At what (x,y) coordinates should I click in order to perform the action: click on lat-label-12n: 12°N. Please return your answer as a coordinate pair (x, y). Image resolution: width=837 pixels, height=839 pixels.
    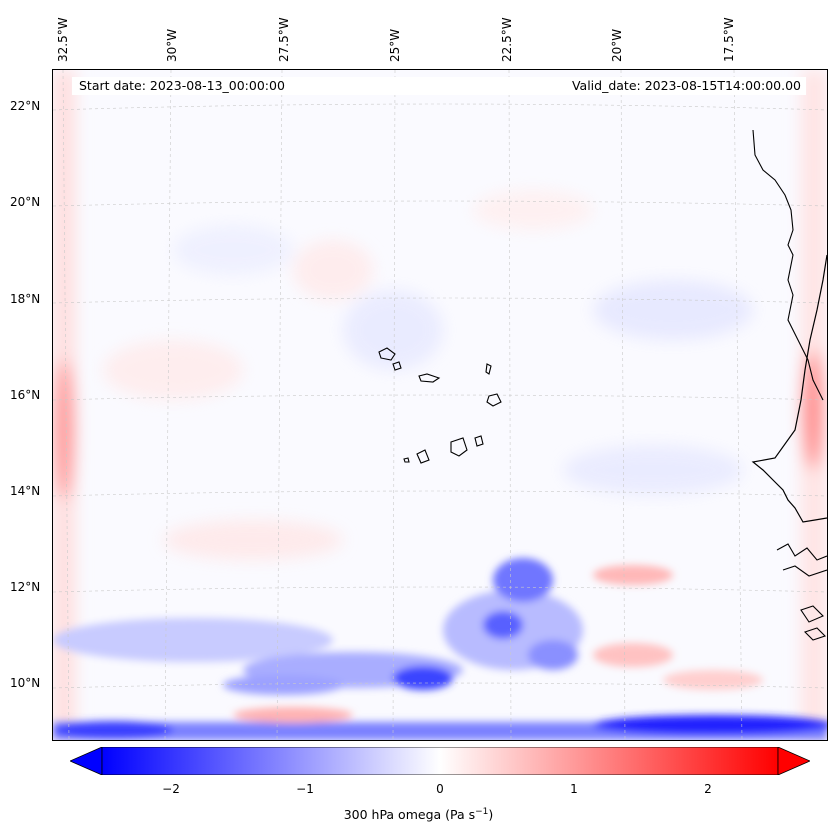
    Looking at the image, I should click on (25, 587).